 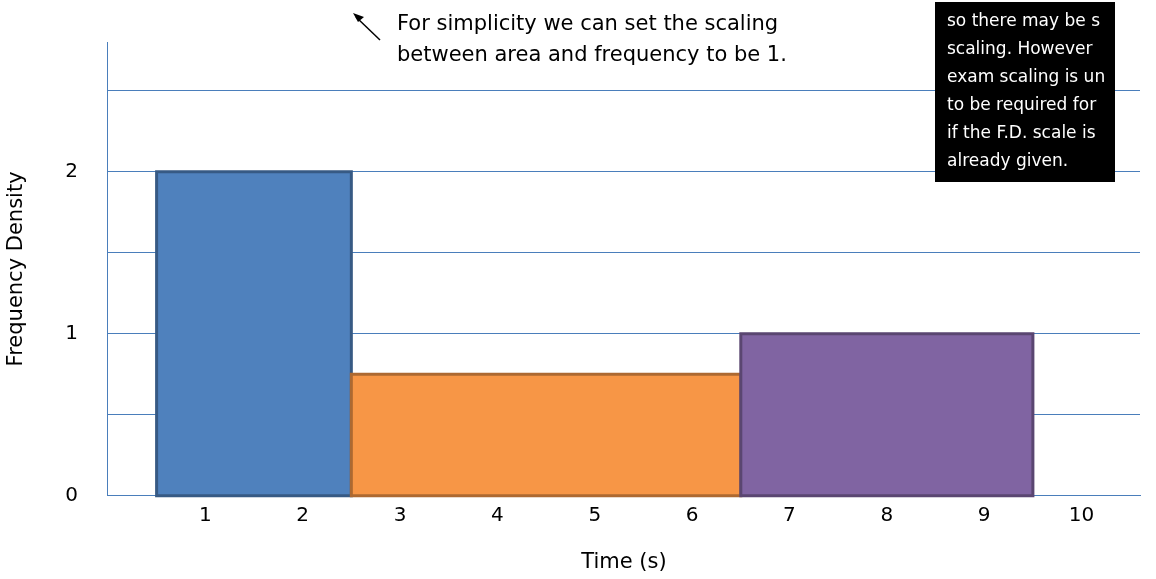 I want to click on x-tick-label: 5, so click(x=595, y=514).